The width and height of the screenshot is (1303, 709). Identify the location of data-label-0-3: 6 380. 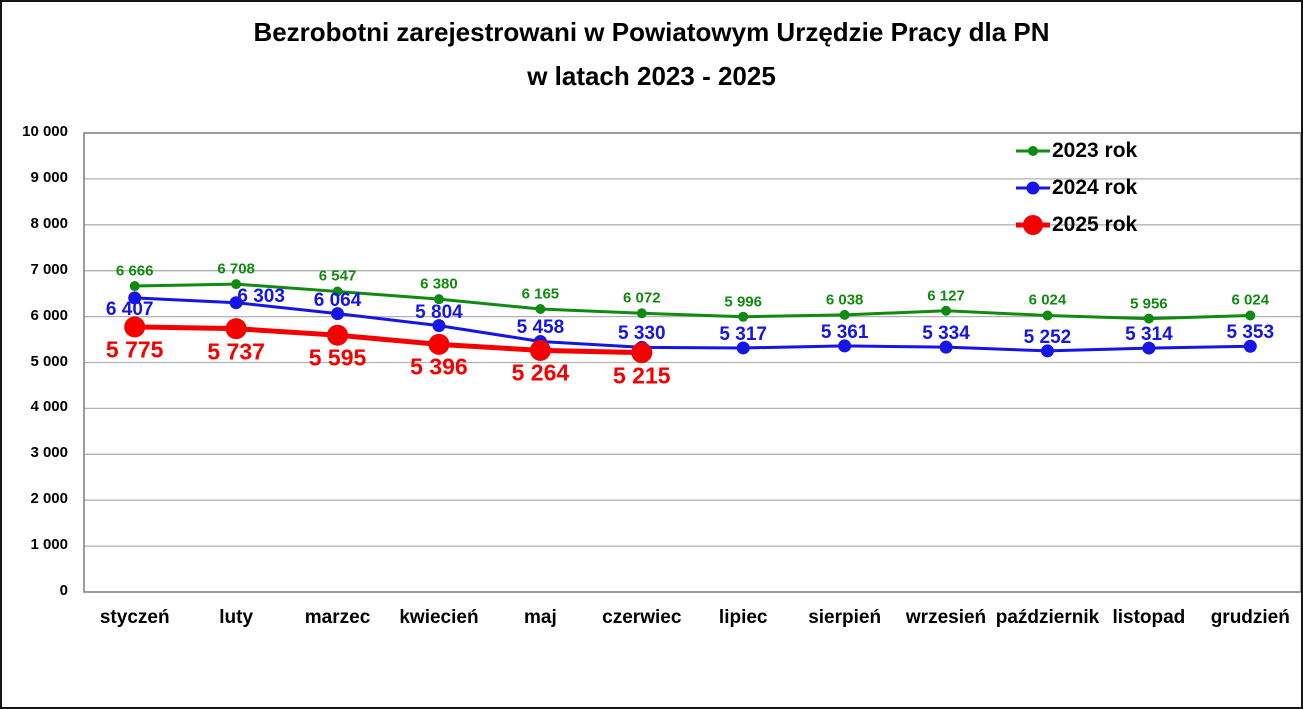
(439, 284).